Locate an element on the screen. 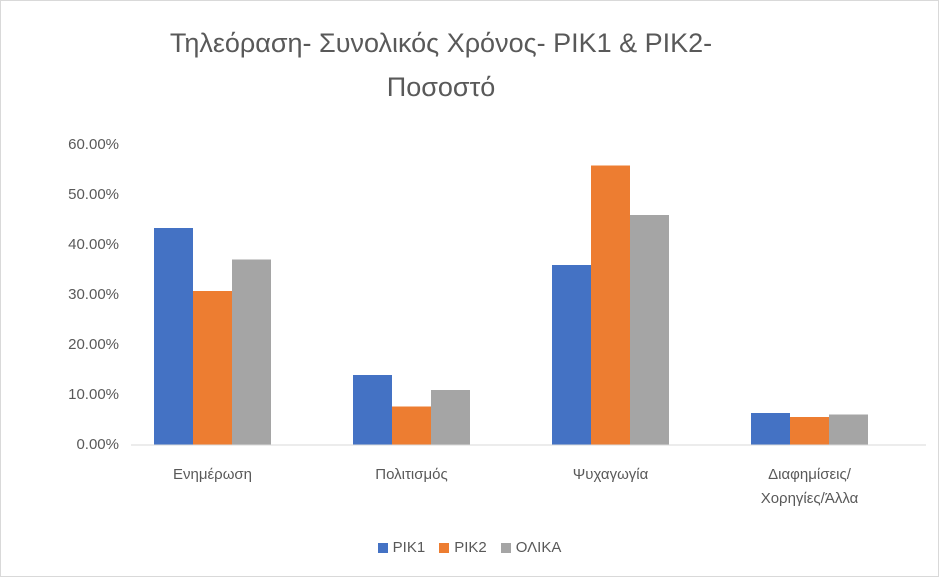  y-tick-label: 50.00% is located at coordinates (93, 194).